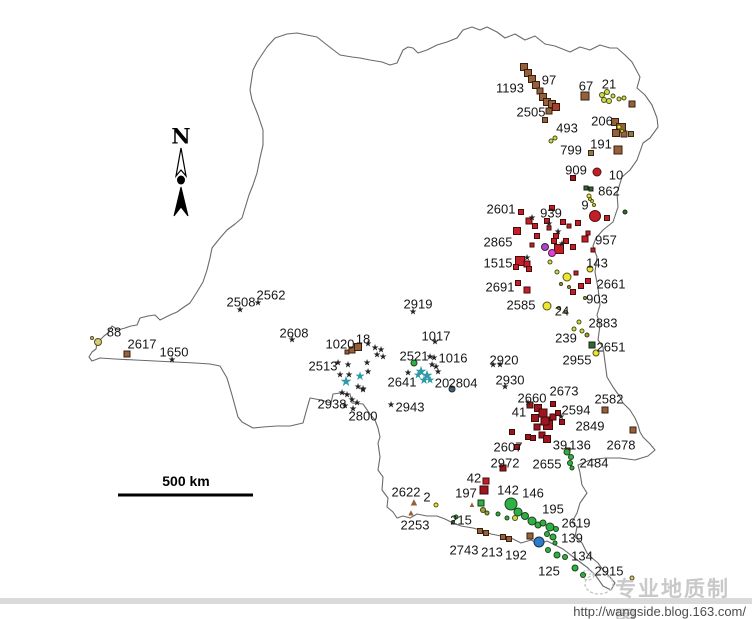 The width and height of the screenshot is (752, 619). Describe the element at coordinates (442, 383) in the screenshot. I see `sample-label: 20` at that location.